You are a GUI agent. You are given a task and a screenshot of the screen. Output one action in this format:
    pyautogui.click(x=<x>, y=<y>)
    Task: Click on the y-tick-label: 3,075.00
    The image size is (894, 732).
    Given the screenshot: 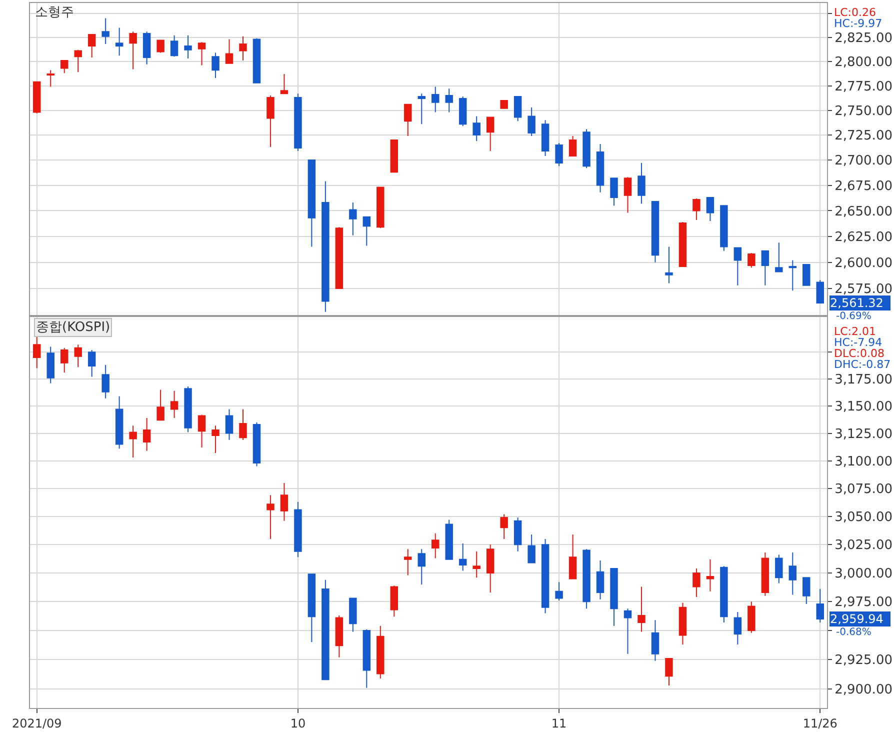 What is the action you would take?
    pyautogui.click(x=863, y=490)
    